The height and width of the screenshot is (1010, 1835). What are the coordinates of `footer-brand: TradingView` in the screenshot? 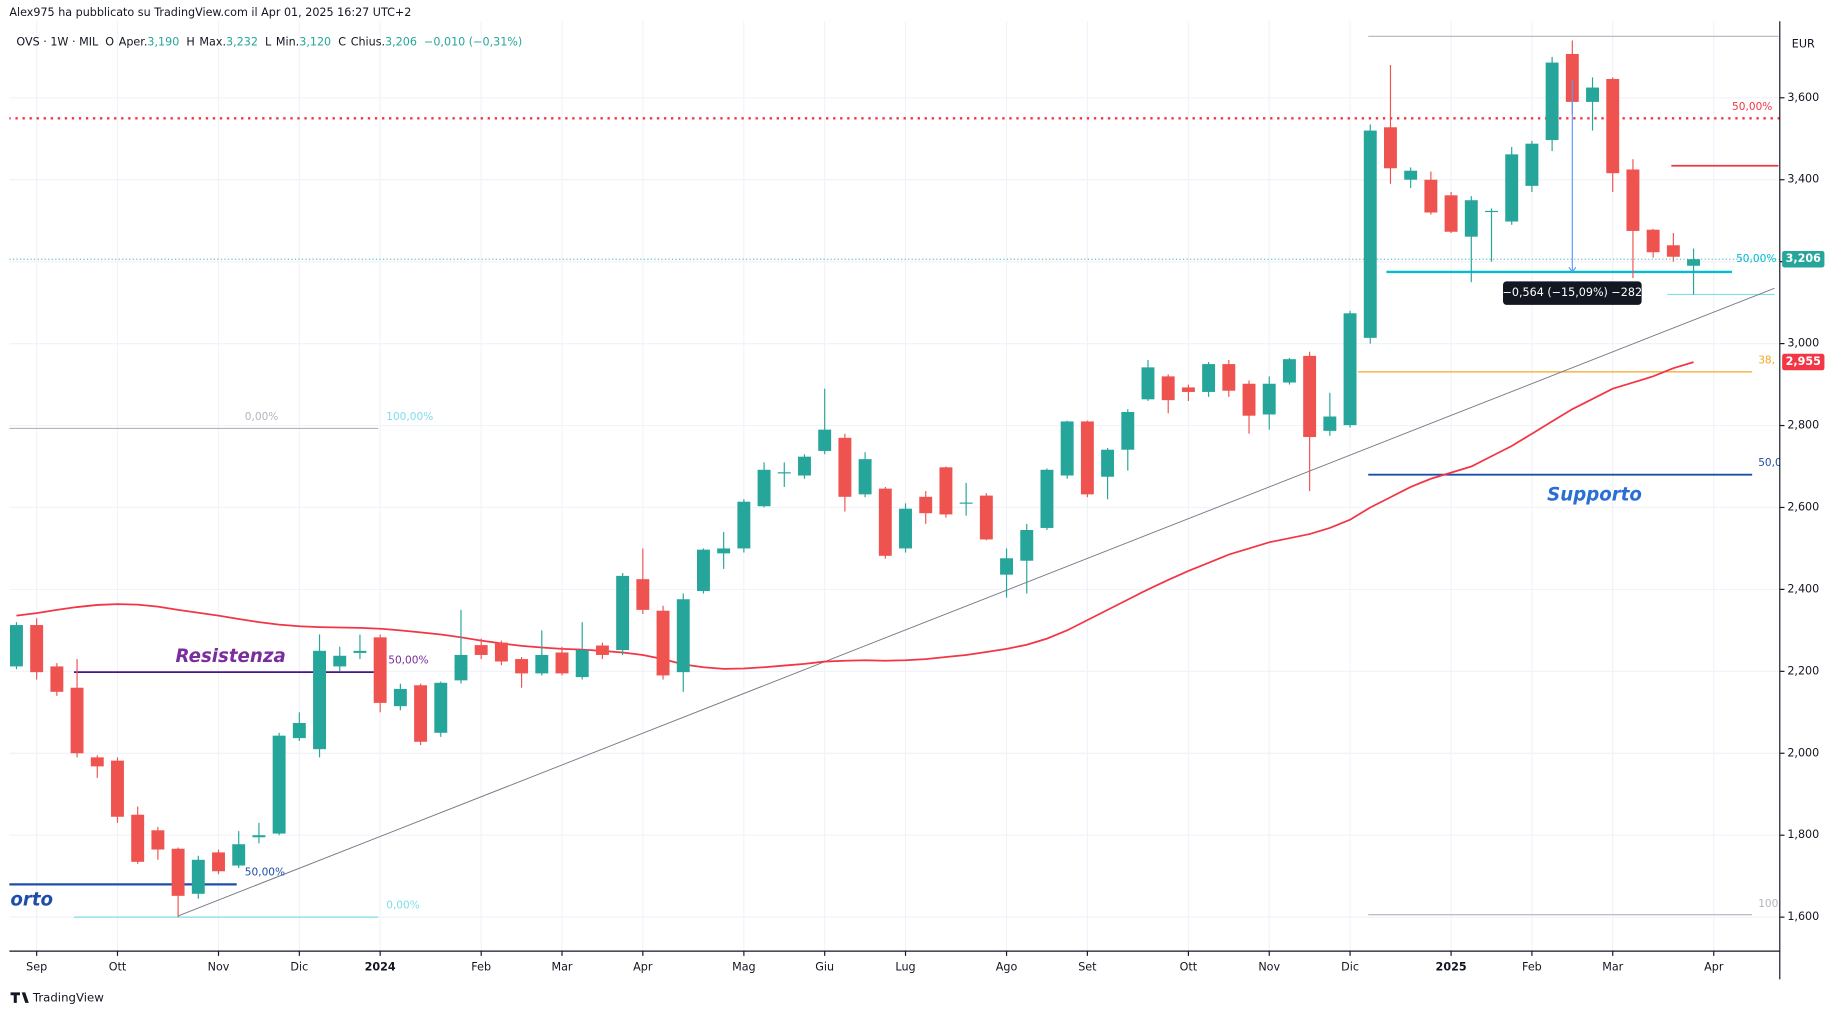 It's located at (68, 998).